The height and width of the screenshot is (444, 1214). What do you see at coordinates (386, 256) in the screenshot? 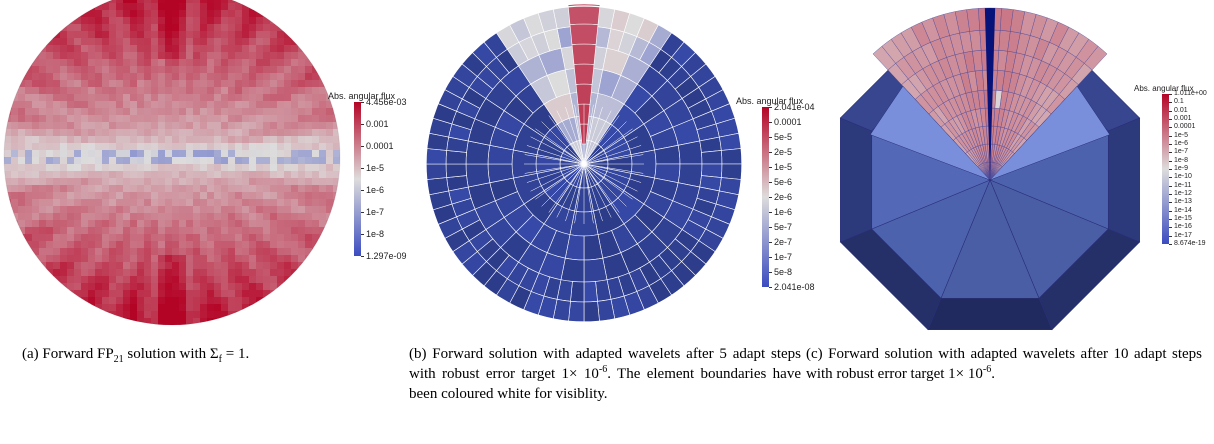
I see `colorbar-tick-label: 1.297e-09` at bounding box center [386, 256].